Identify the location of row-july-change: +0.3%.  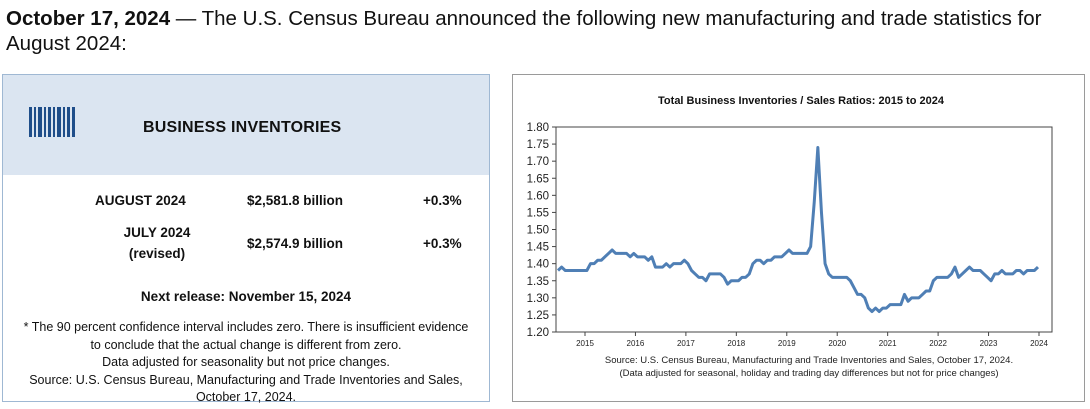
(442, 243).